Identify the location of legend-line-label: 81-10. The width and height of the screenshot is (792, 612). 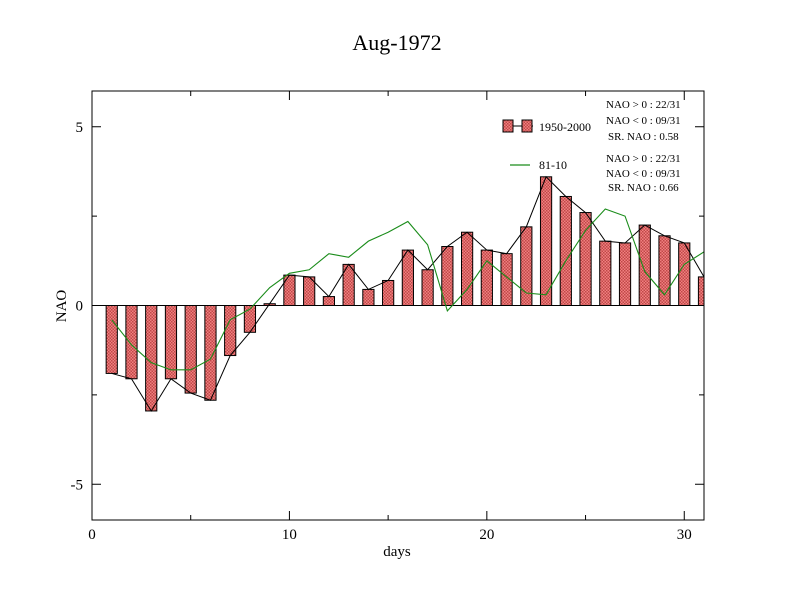
(553, 165).